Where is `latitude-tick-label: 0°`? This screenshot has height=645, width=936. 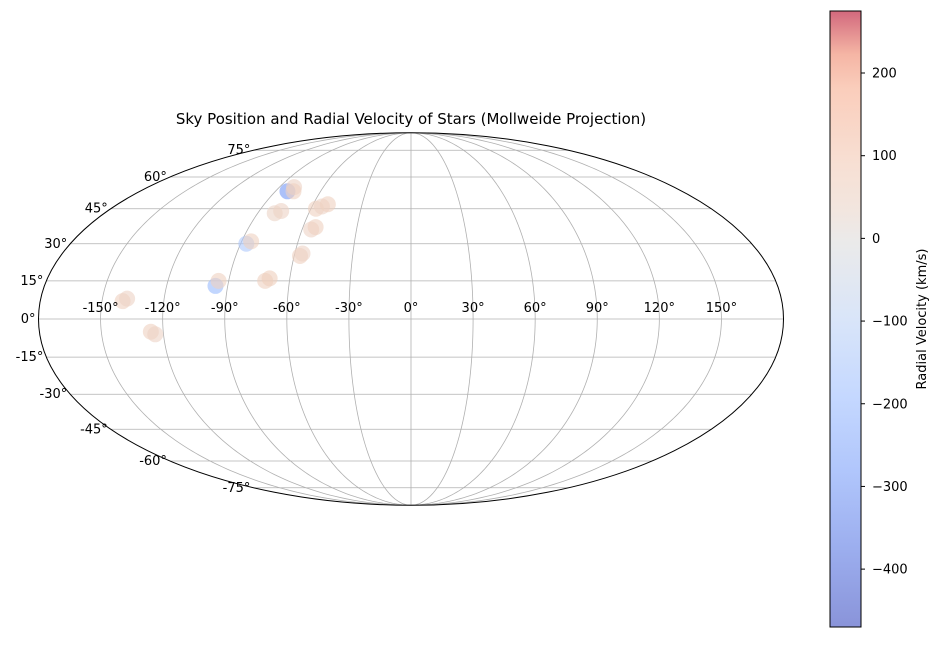
latitude-tick-label: 0° is located at coordinates (28, 319).